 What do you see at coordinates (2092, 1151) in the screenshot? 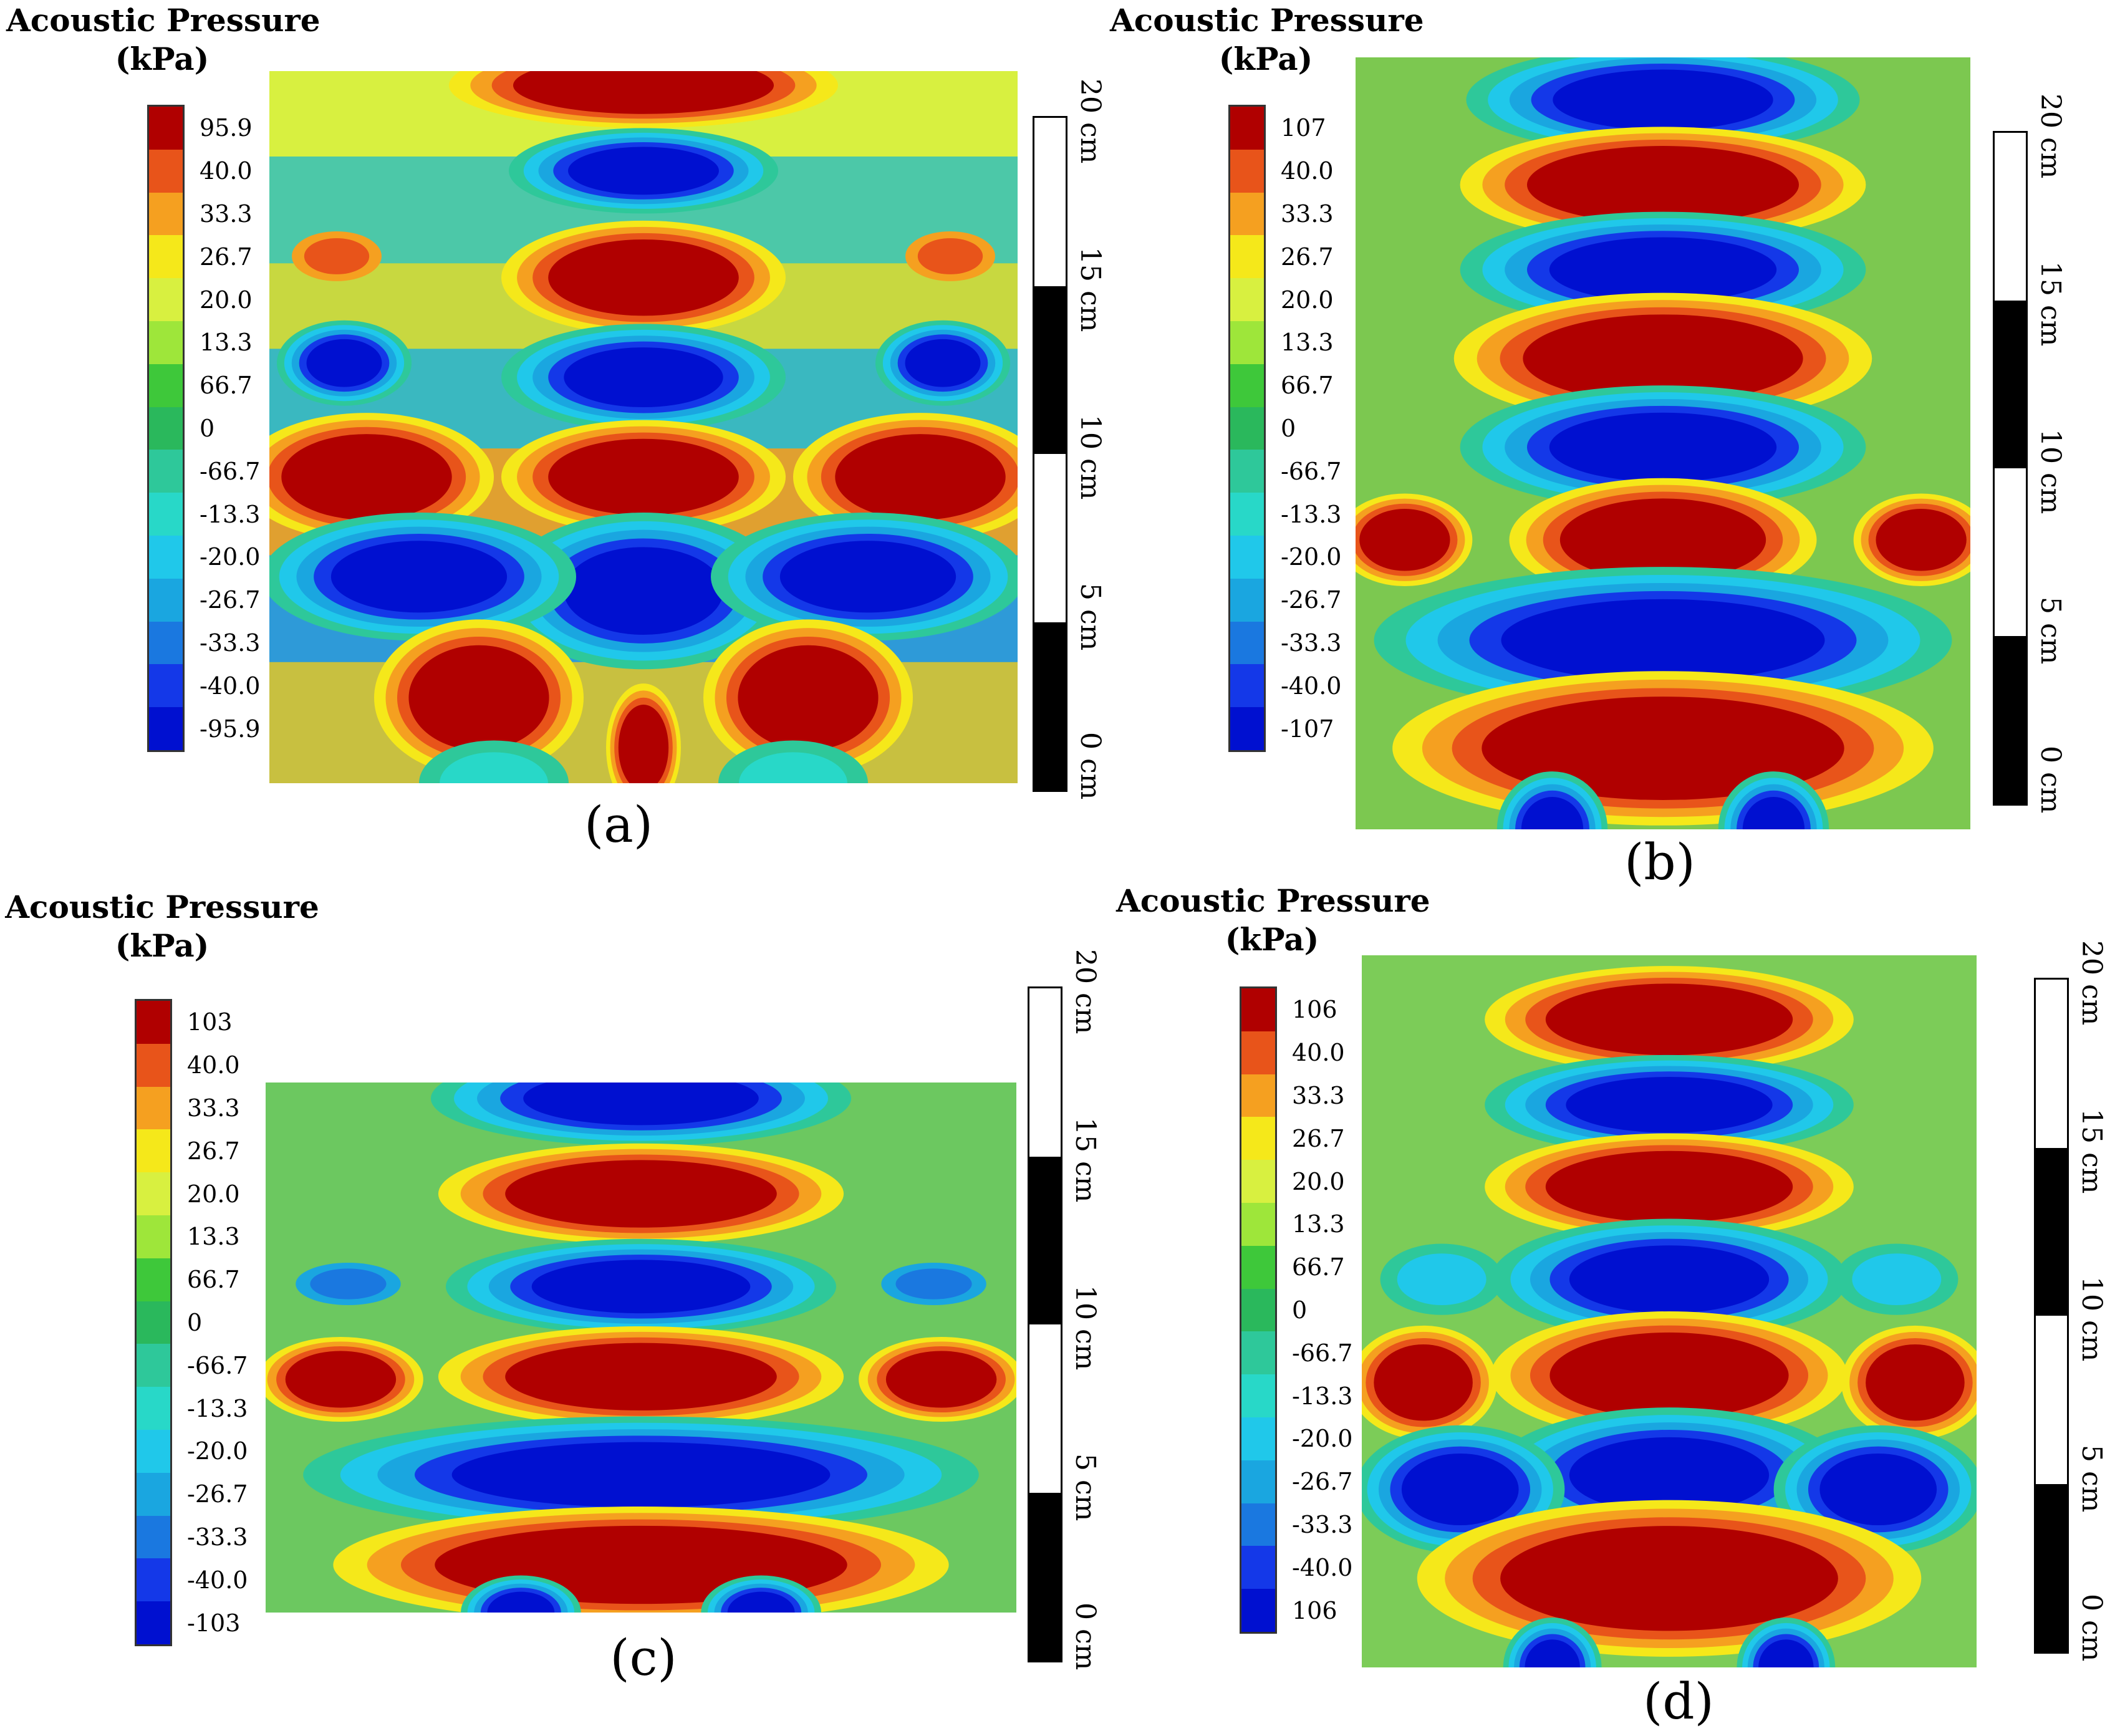
I see `scale-label: 15 cm` at bounding box center [2092, 1151].